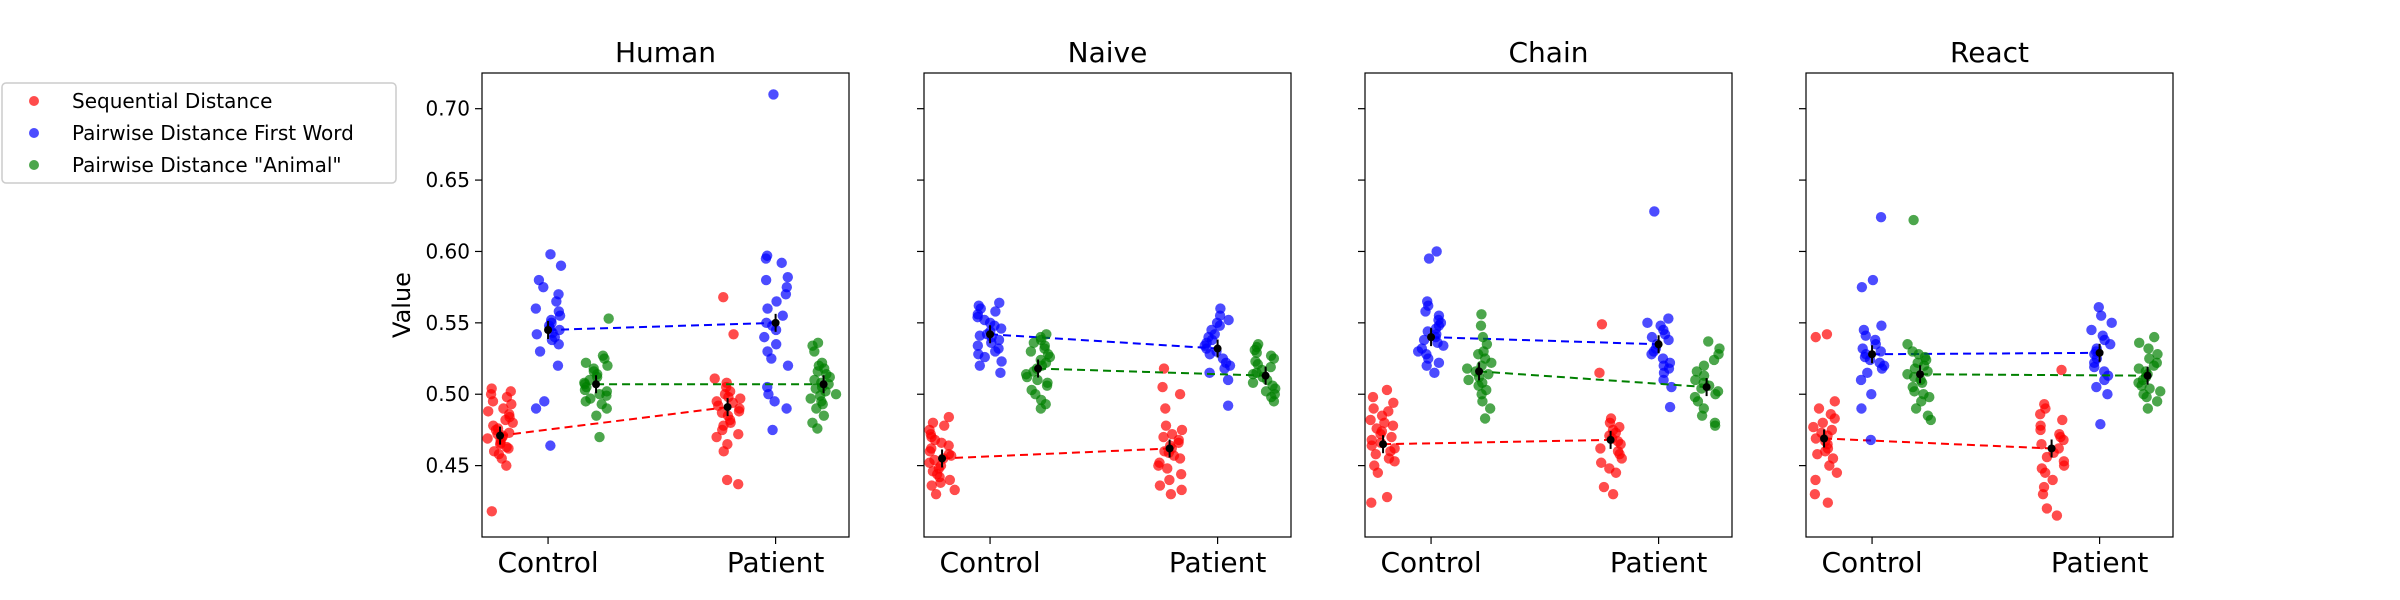 This screenshot has height=600, width=2400. Describe the element at coordinates (1549, 52) in the screenshot. I see `panel-title: Chain` at that location.